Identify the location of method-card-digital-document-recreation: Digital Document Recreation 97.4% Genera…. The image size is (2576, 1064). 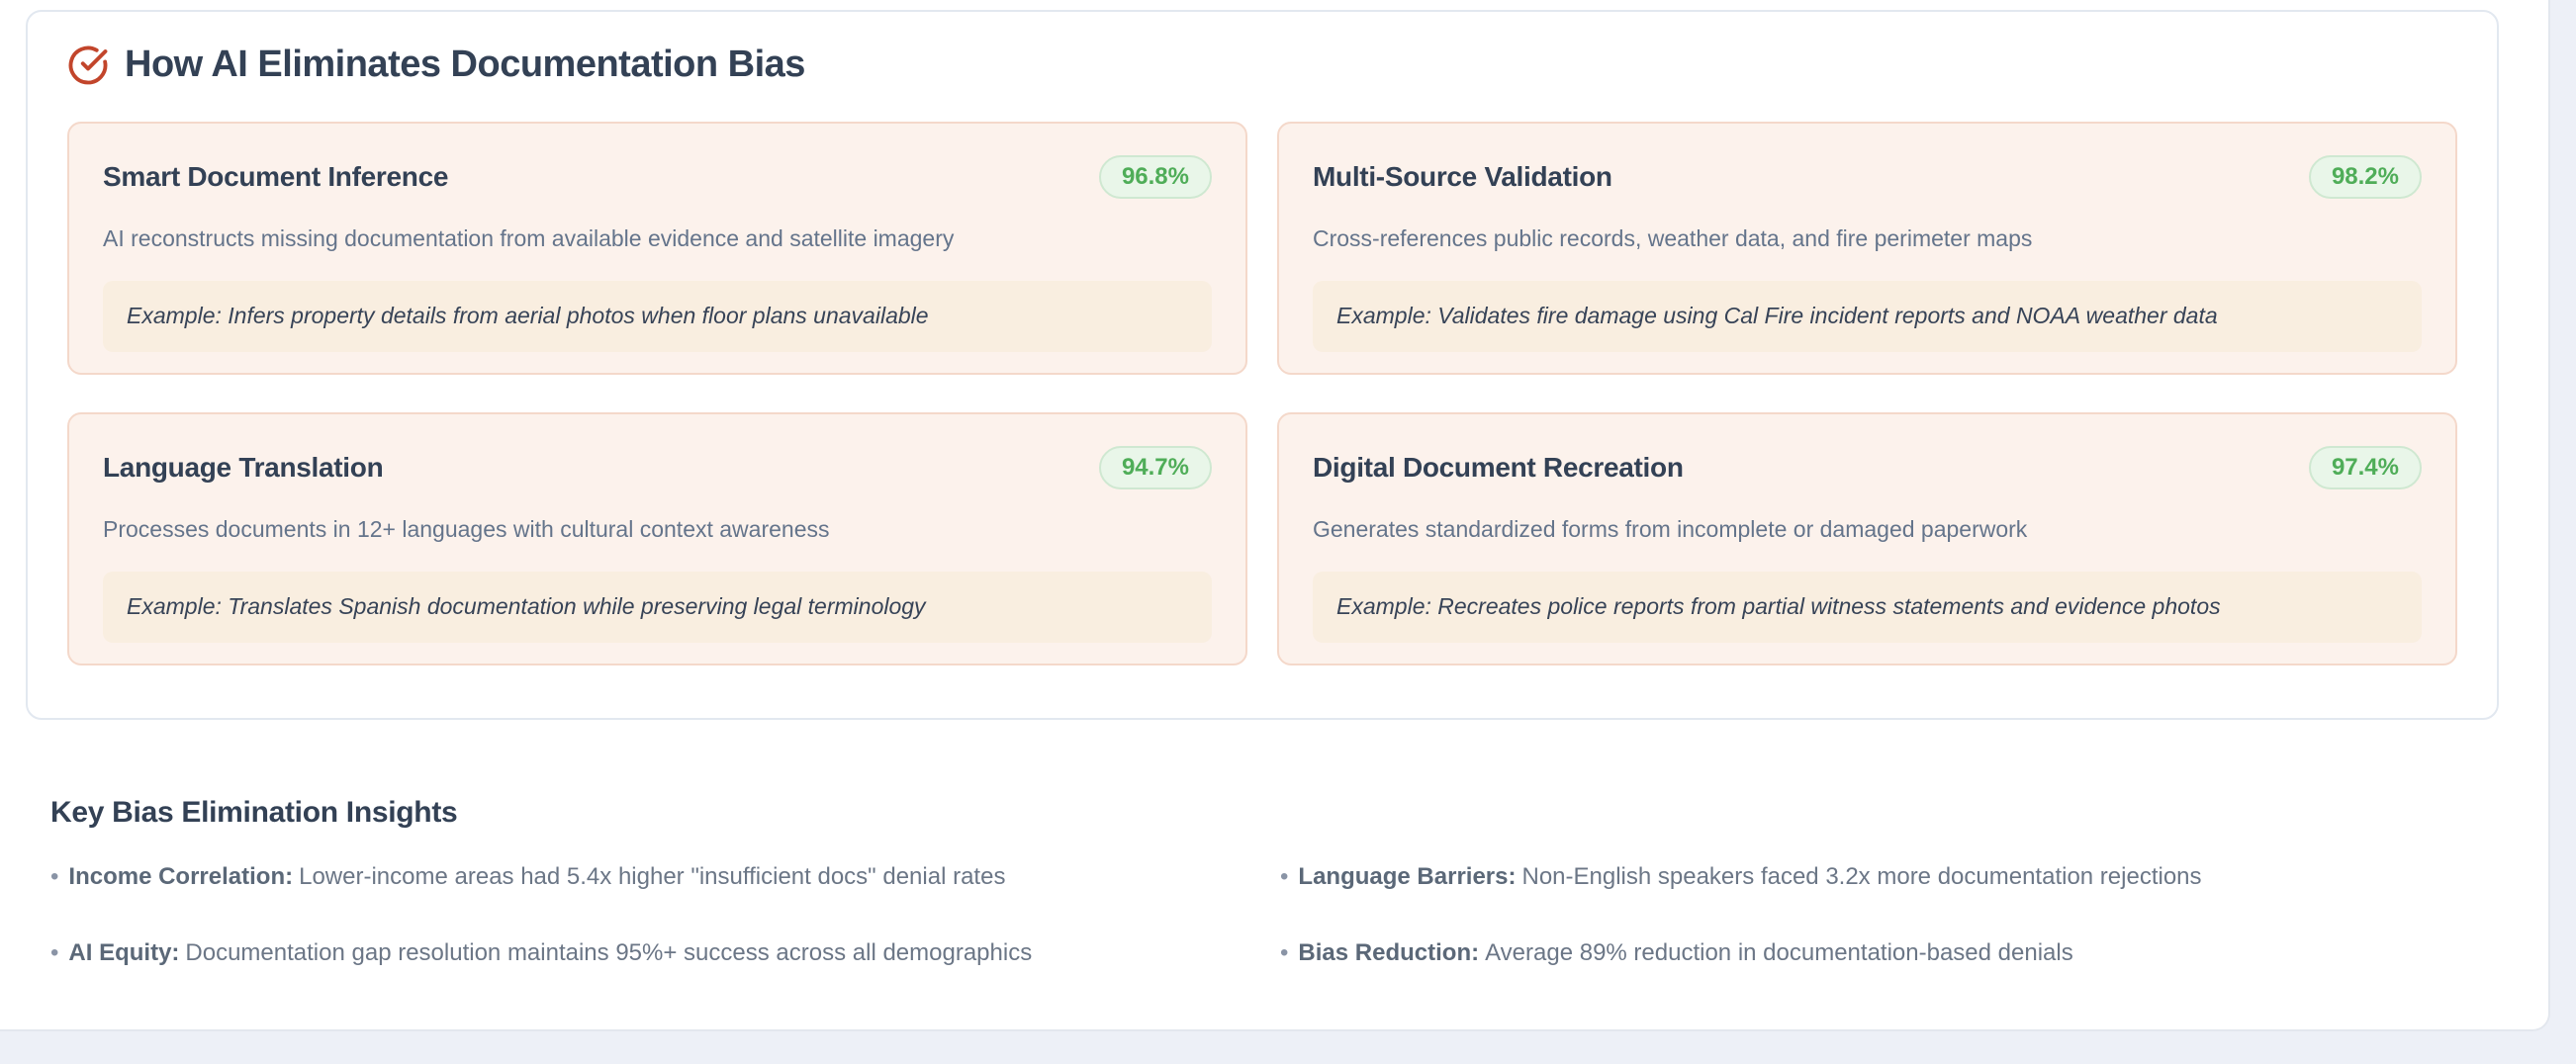
(1867, 538).